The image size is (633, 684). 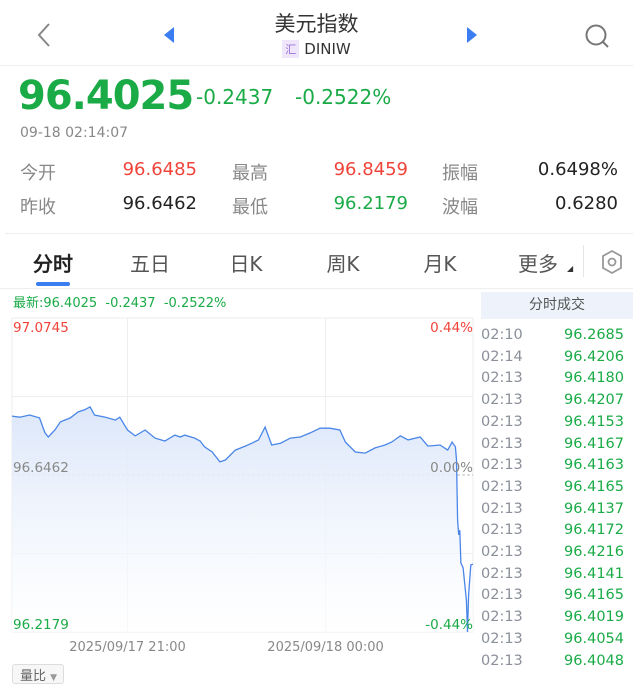 What do you see at coordinates (612, 262) in the screenshot?
I see `settings-hex-icon` at bounding box center [612, 262].